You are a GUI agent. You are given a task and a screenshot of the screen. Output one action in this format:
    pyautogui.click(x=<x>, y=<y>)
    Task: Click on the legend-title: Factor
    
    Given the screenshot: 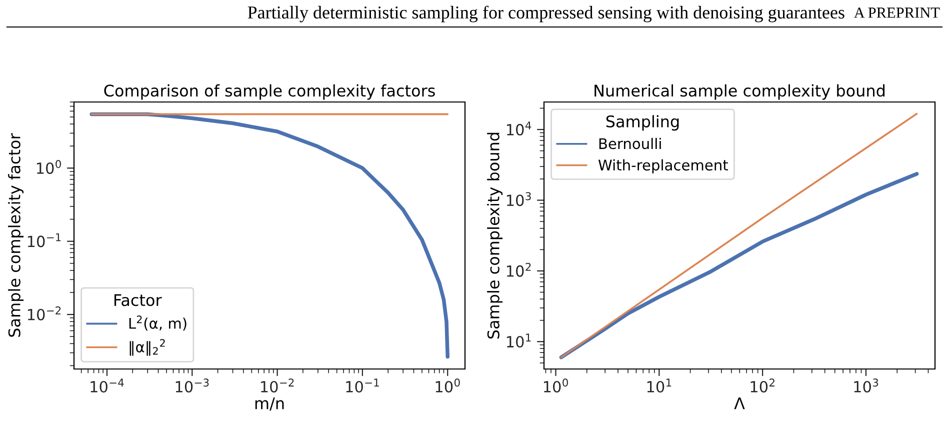 What is the action you would take?
    pyautogui.click(x=138, y=300)
    